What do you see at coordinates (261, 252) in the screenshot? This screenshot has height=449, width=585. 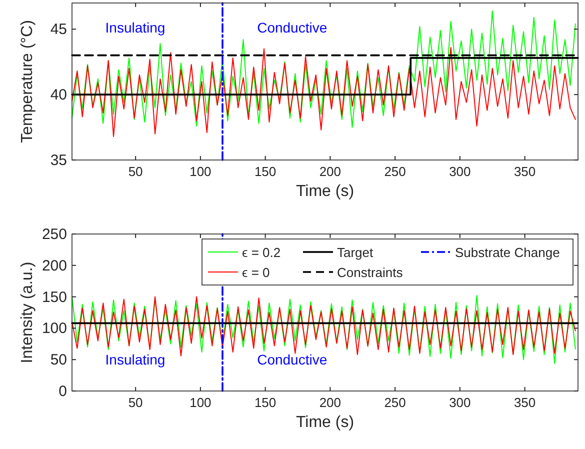 I see `legend-label: ϵ = 0.2` at bounding box center [261, 252].